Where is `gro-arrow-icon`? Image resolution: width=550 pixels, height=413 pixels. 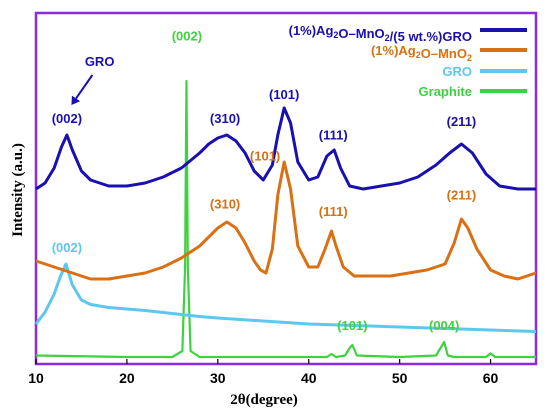 gro-arrow-icon is located at coordinates (82, 89).